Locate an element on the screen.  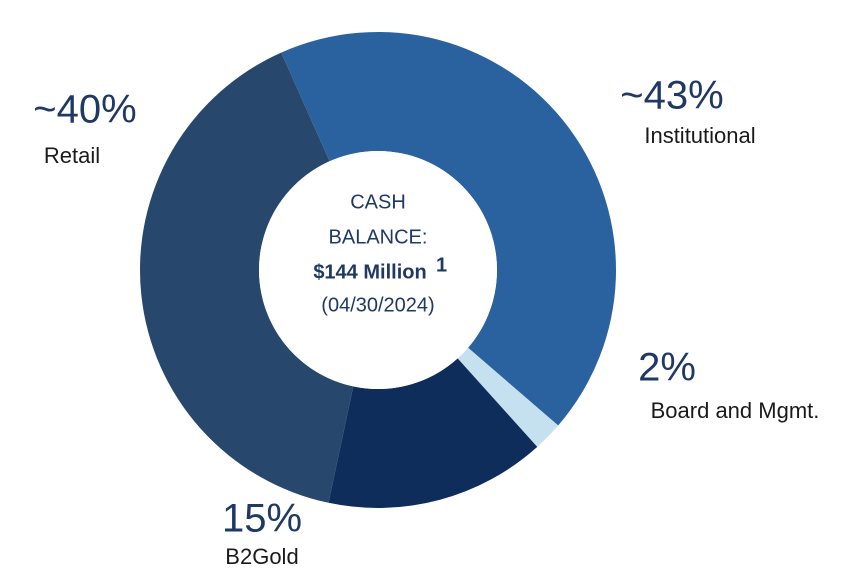
value-label: ~40% is located at coordinates (84, 110).